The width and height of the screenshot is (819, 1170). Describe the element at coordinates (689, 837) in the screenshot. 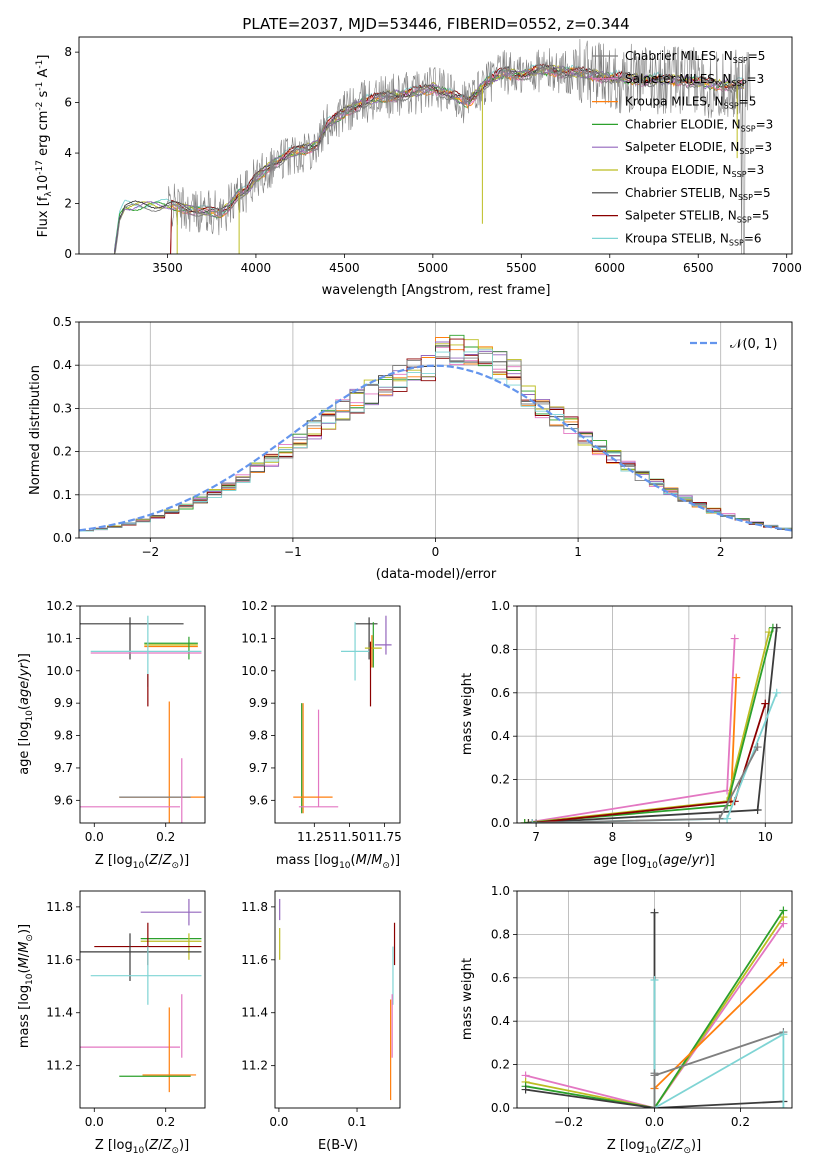

I see `x-tick-label: 9` at that location.